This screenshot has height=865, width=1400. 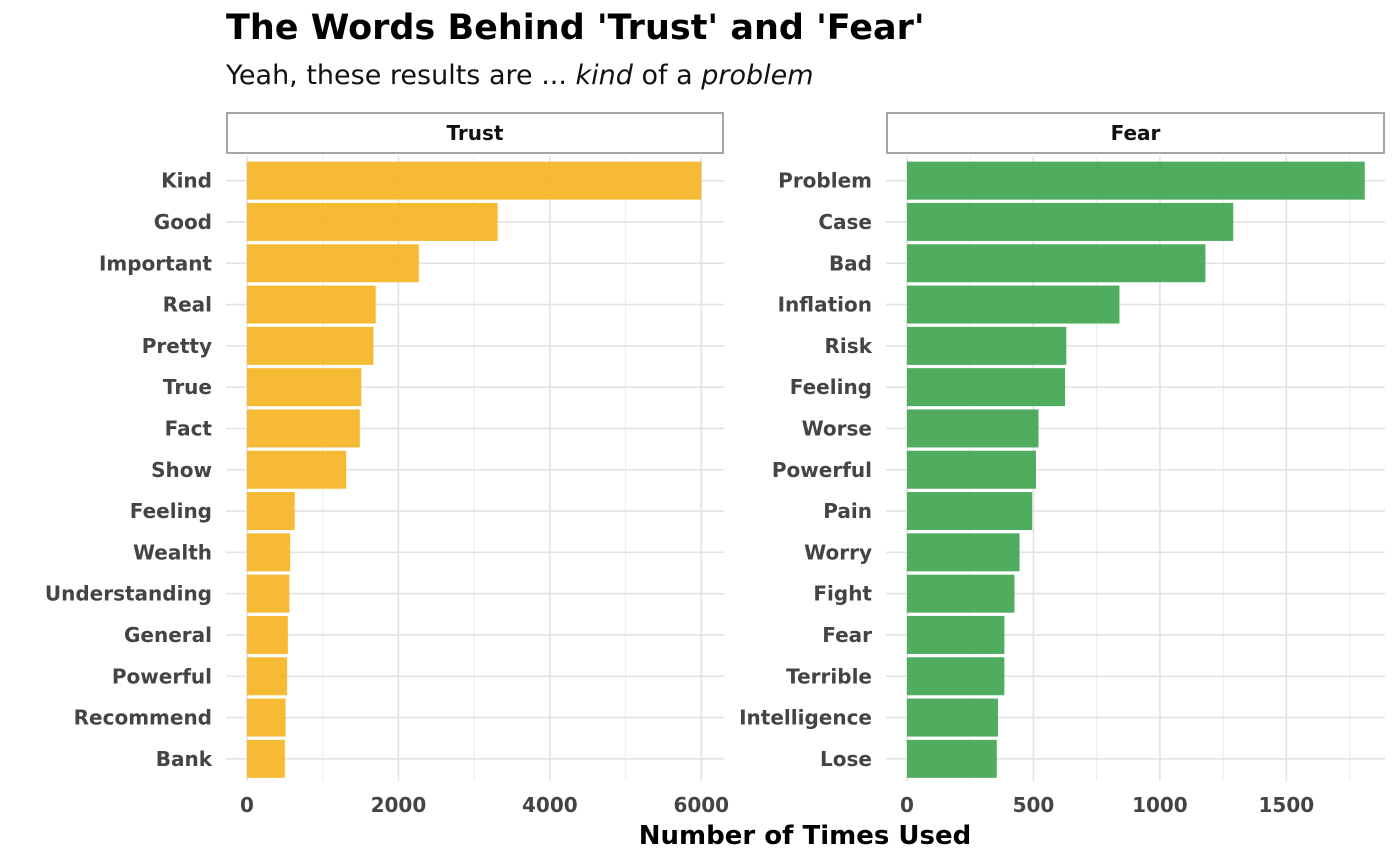 I want to click on x-tick-label-fear-500: 500, so click(x=1034, y=805).